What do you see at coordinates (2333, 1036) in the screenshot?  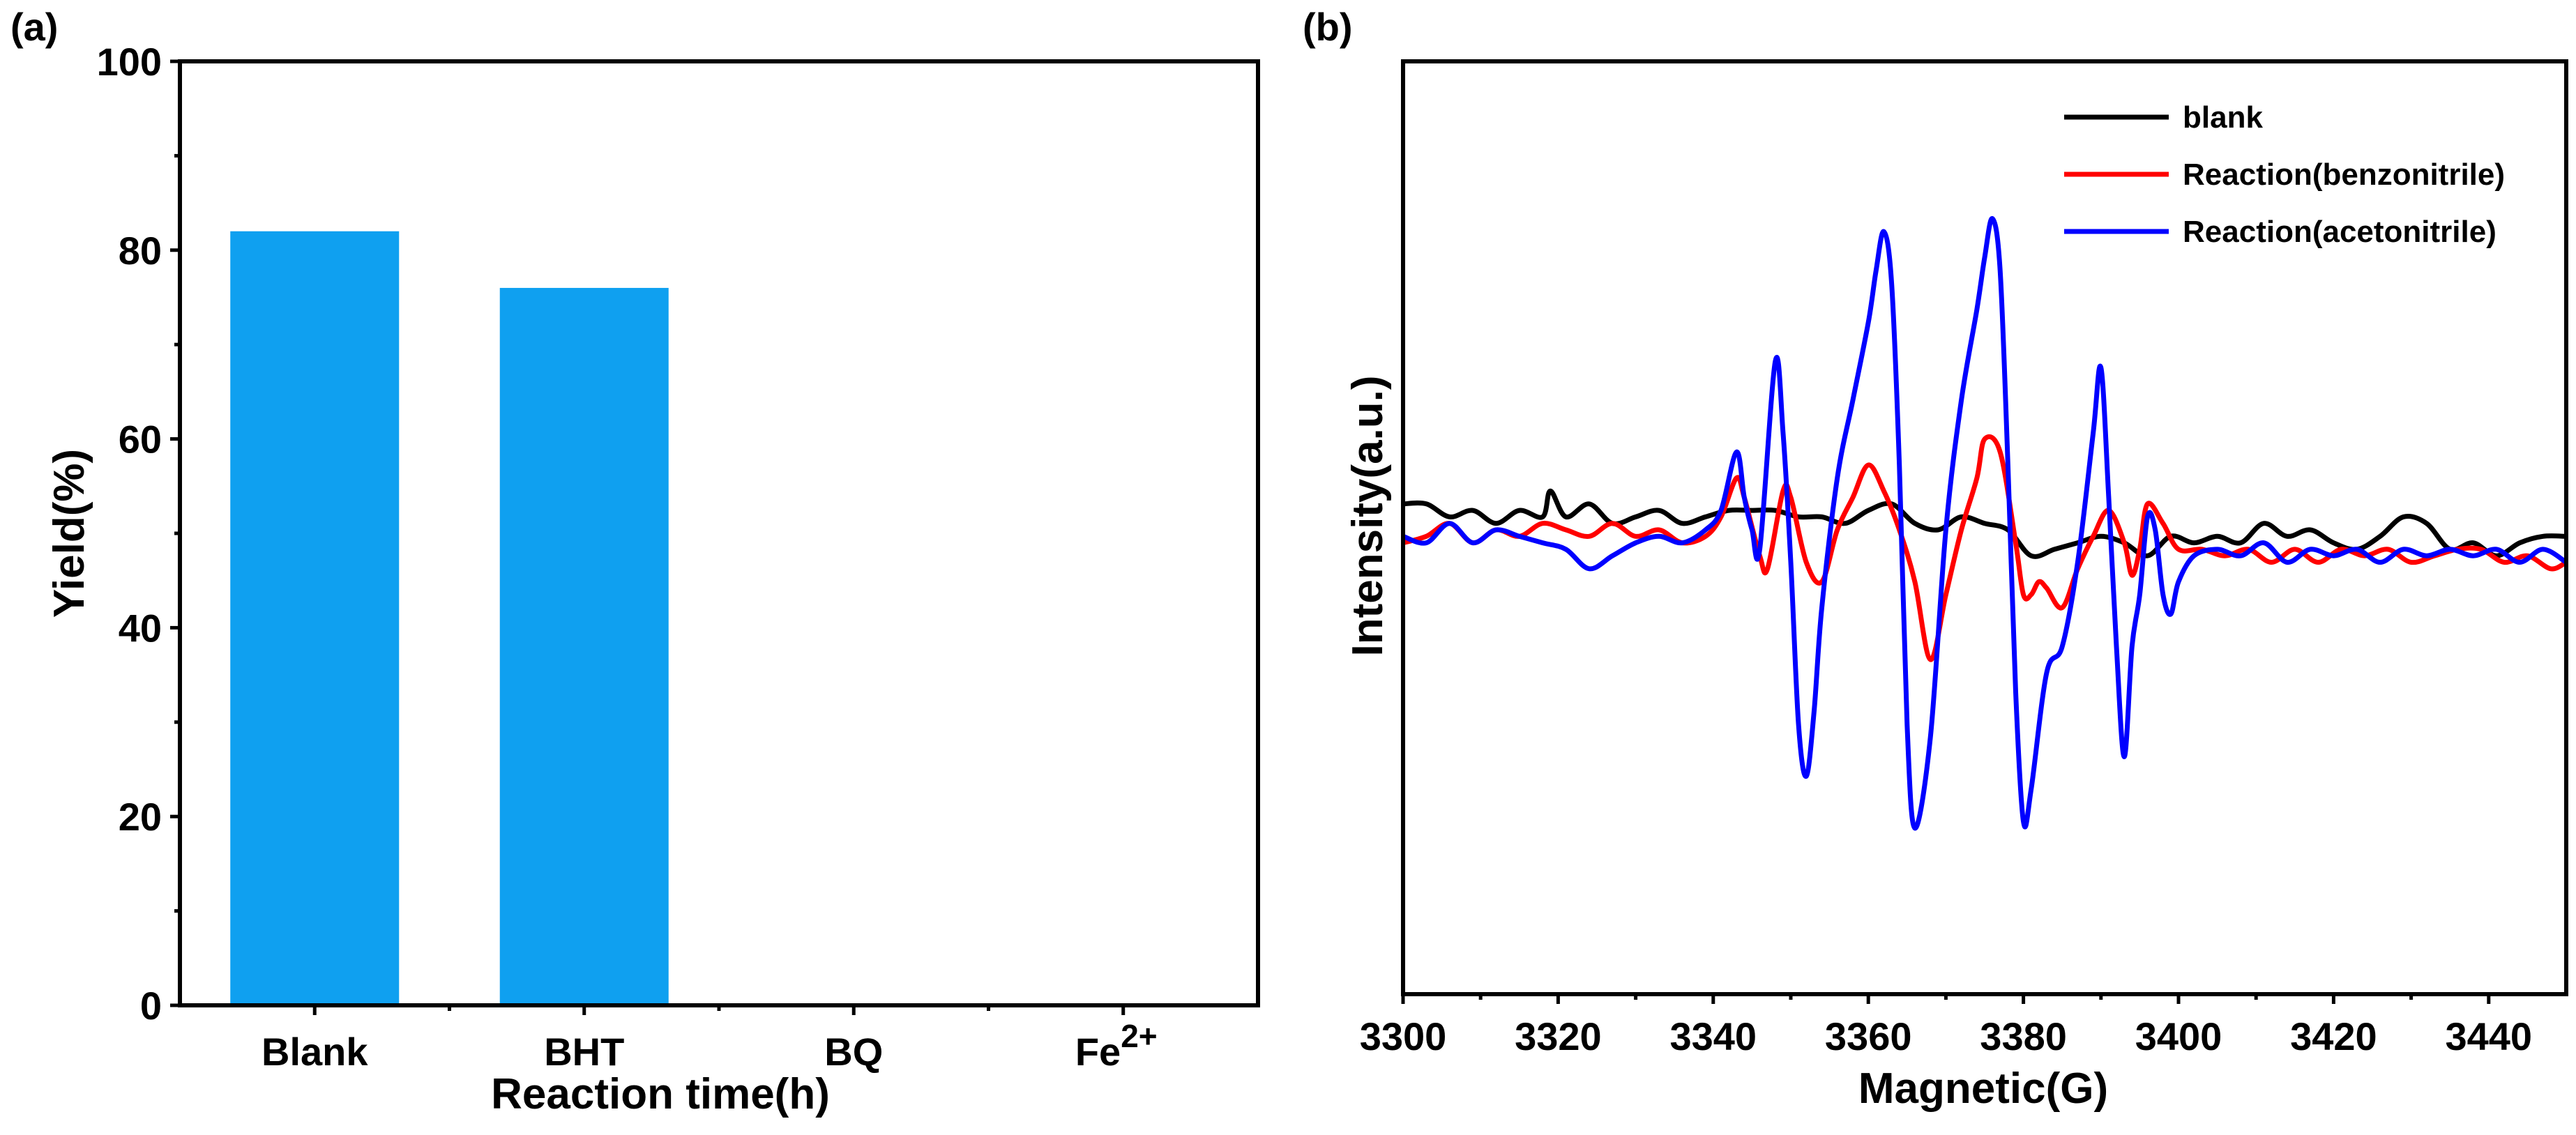 I see `x-tick-label-3420: 3420` at bounding box center [2333, 1036].